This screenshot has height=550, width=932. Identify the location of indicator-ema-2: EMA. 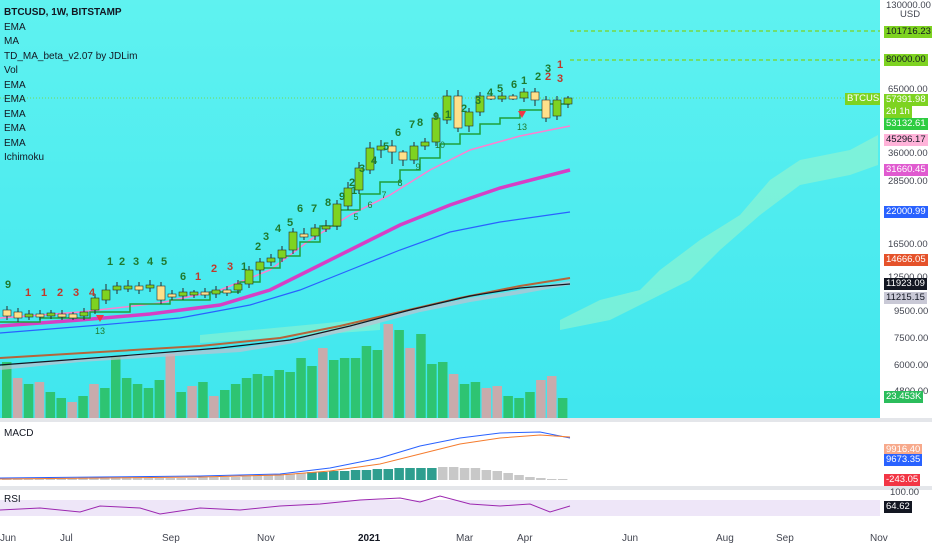
(15, 85).